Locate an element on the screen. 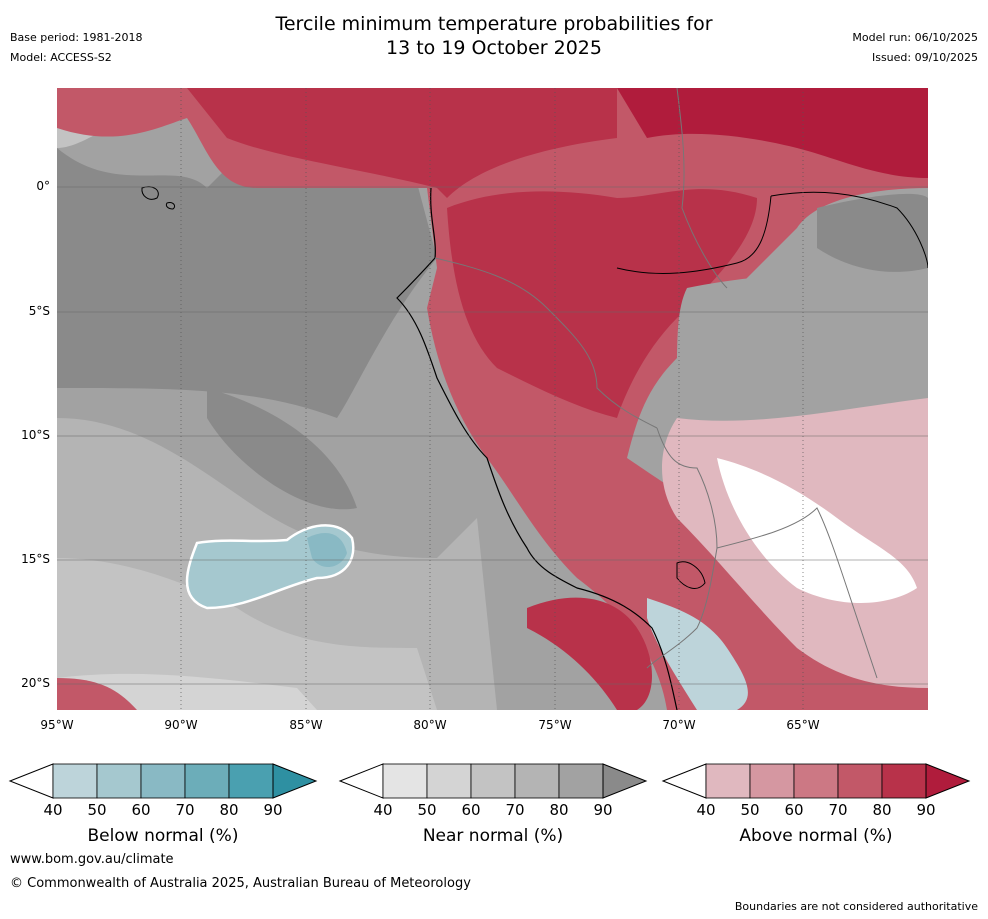  lon-label-65w: 65°W is located at coordinates (803, 725).